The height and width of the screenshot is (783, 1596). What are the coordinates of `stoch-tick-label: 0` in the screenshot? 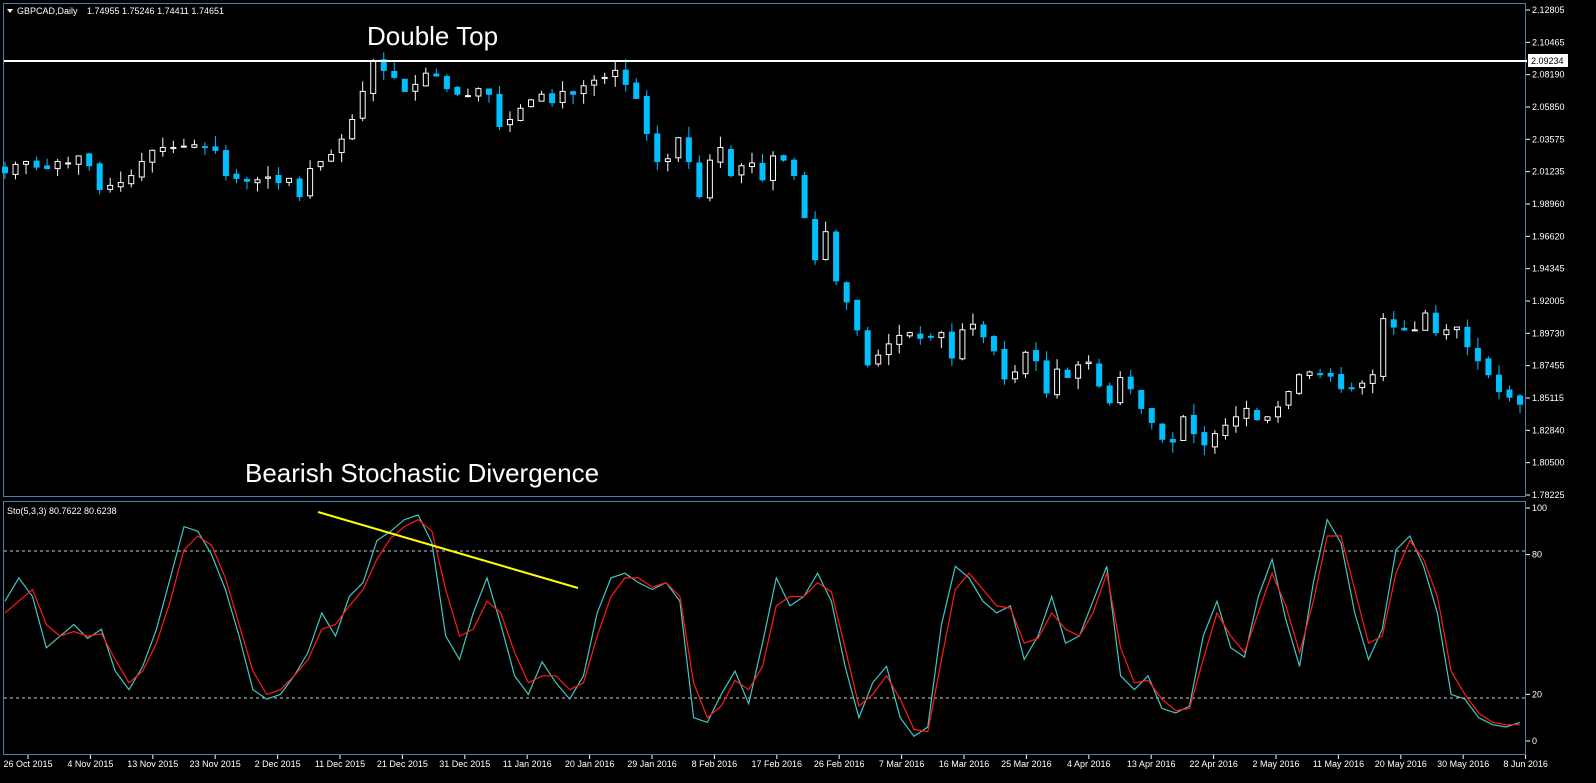 It's located at (1534, 741).